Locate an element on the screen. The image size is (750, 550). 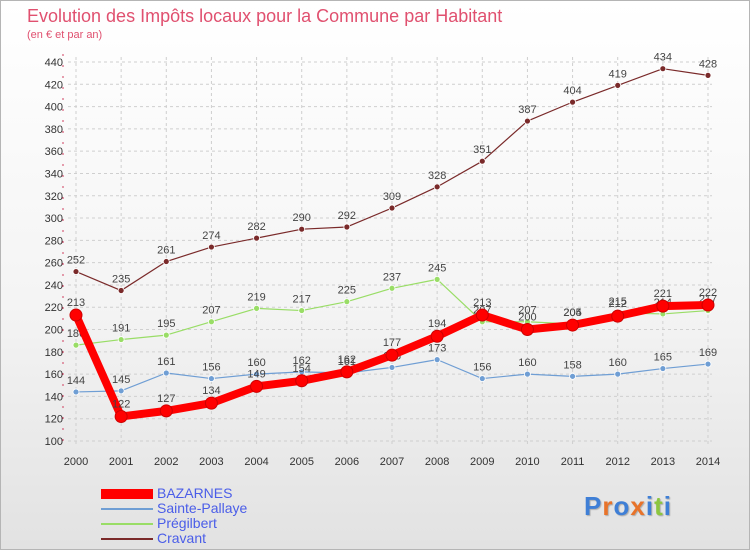
data-label: 156 is located at coordinates (482, 368).